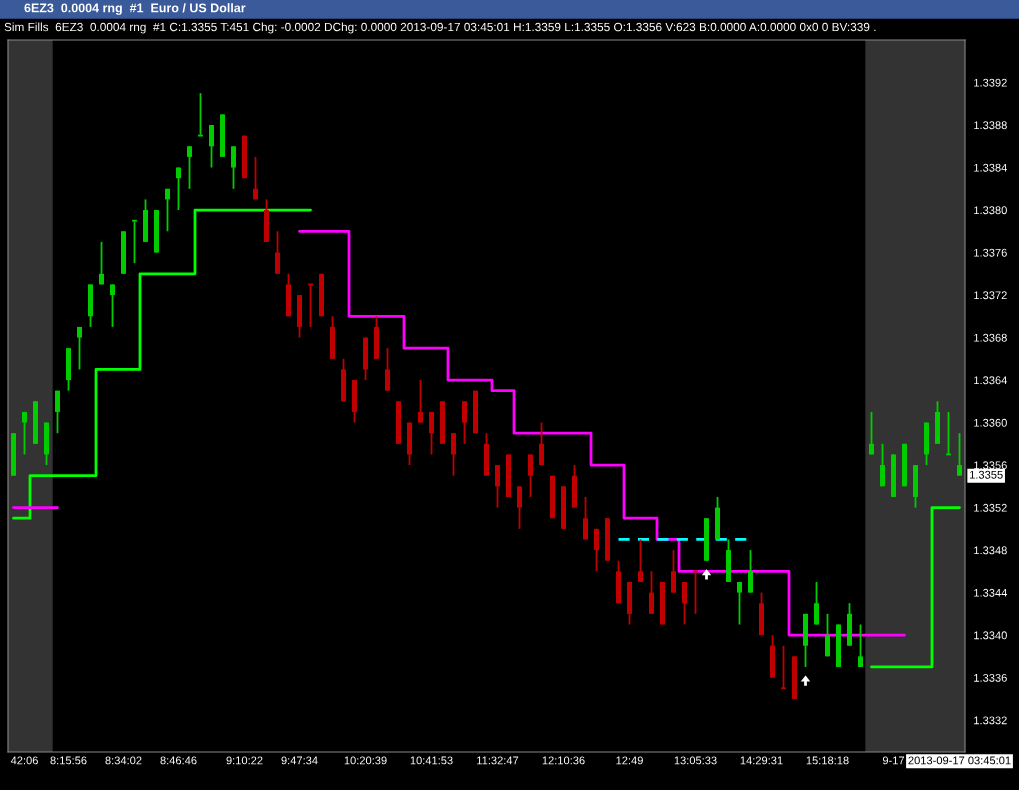 The width and height of the screenshot is (1019, 790). What do you see at coordinates (68, 760) in the screenshot?
I see `x-tick-label: 8:15:56` at bounding box center [68, 760].